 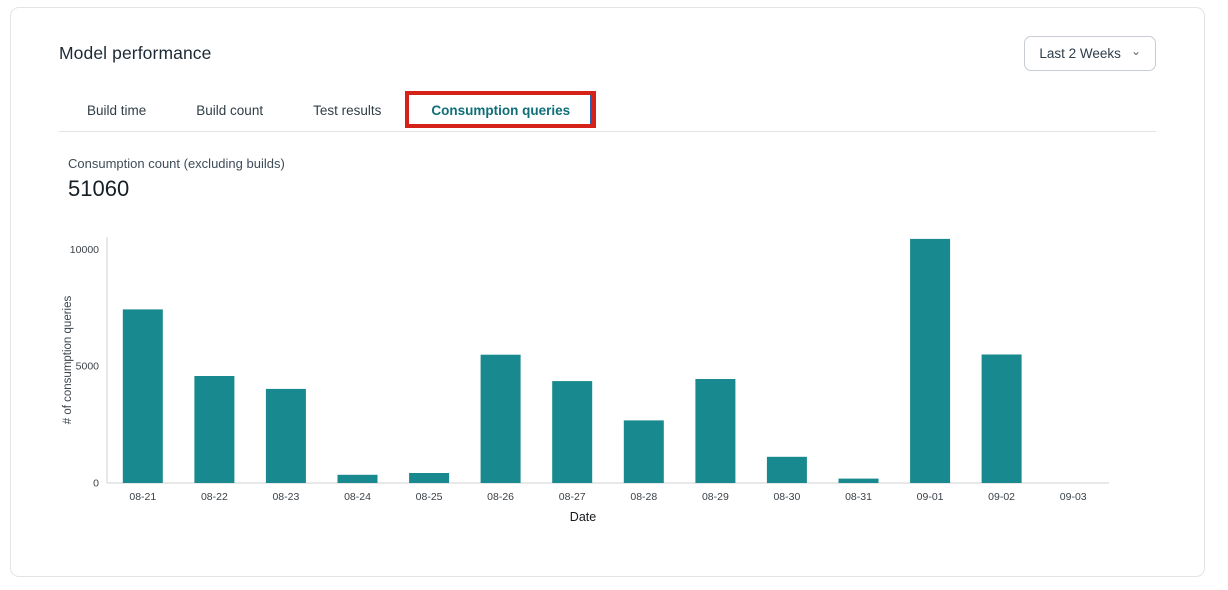 What do you see at coordinates (607, 53) in the screenshot?
I see `panel-header: Model performance Last 2 Weeks ⌄` at bounding box center [607, 53].